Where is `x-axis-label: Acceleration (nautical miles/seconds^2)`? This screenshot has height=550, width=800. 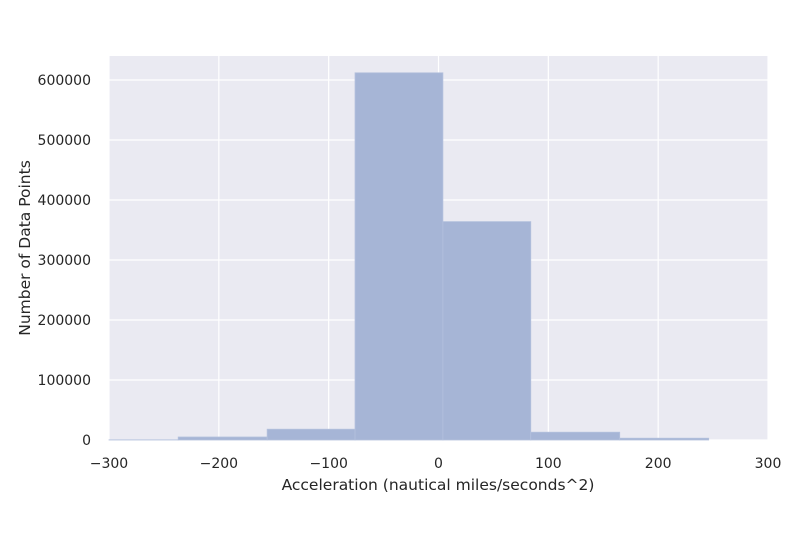
x-axis-label: Acceleration (nautical miles/seconds^2) is located at coordinates (438, 485).